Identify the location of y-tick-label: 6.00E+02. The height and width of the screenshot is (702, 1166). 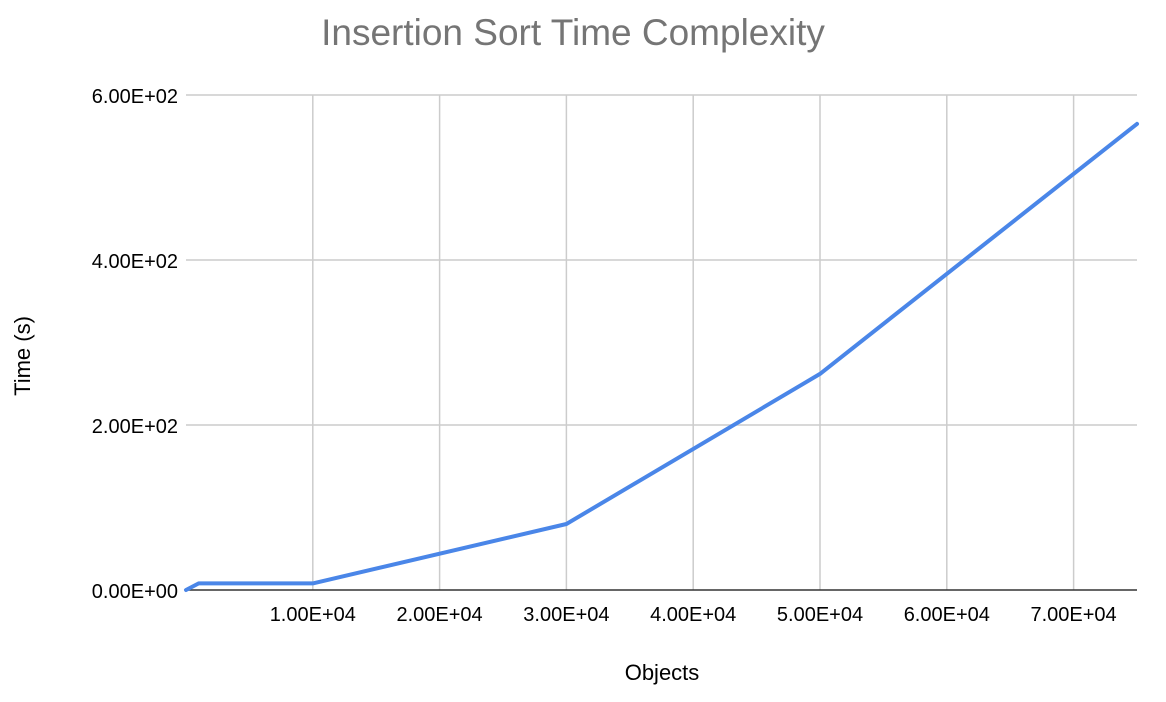
(135, 97).